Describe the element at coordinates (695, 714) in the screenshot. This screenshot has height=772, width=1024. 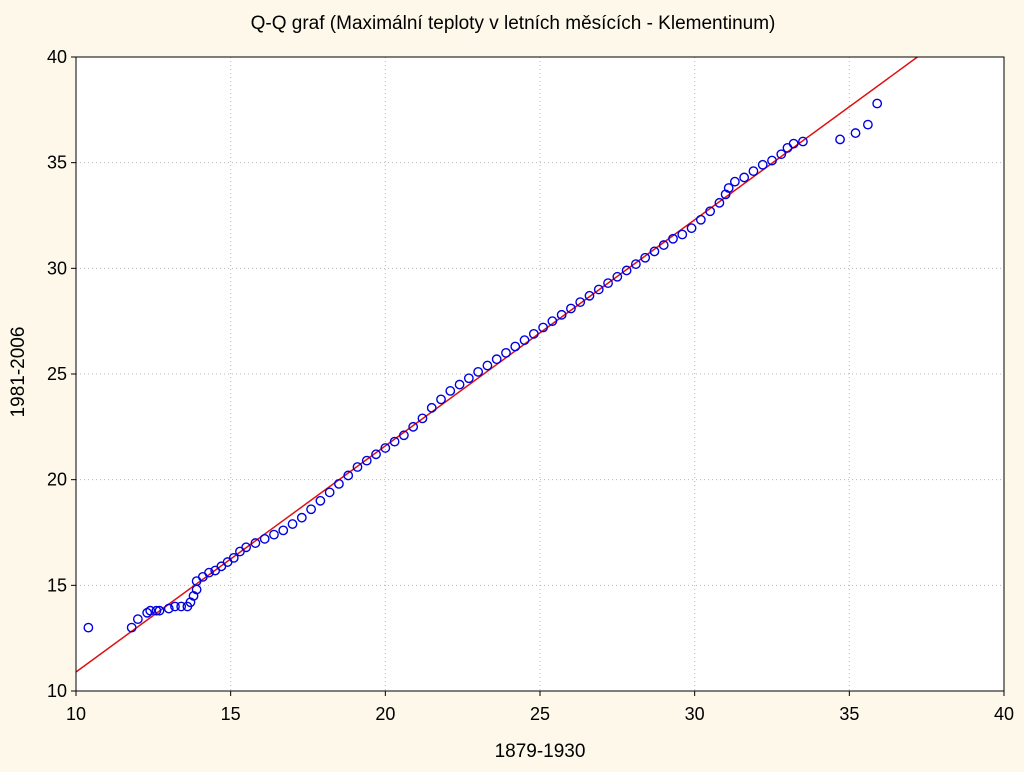
I see `x-tick-label: 30` at that location.